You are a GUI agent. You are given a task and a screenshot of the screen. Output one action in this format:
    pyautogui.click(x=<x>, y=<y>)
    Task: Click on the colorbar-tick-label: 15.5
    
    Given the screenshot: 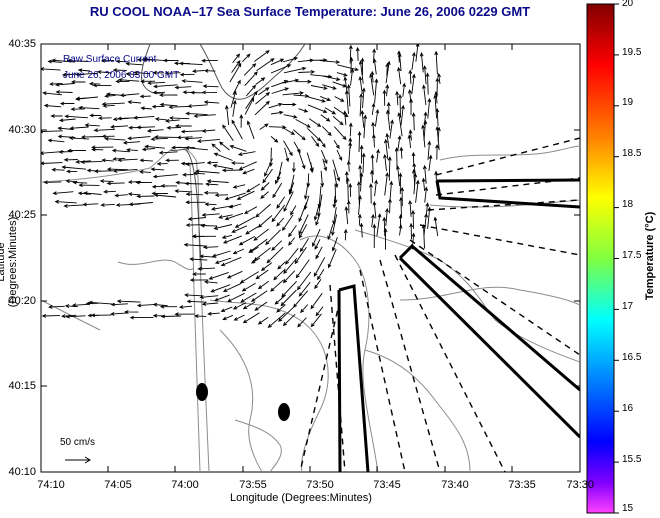 What is the action you would take?
    pyautogui.click(x=632, y=459)
    